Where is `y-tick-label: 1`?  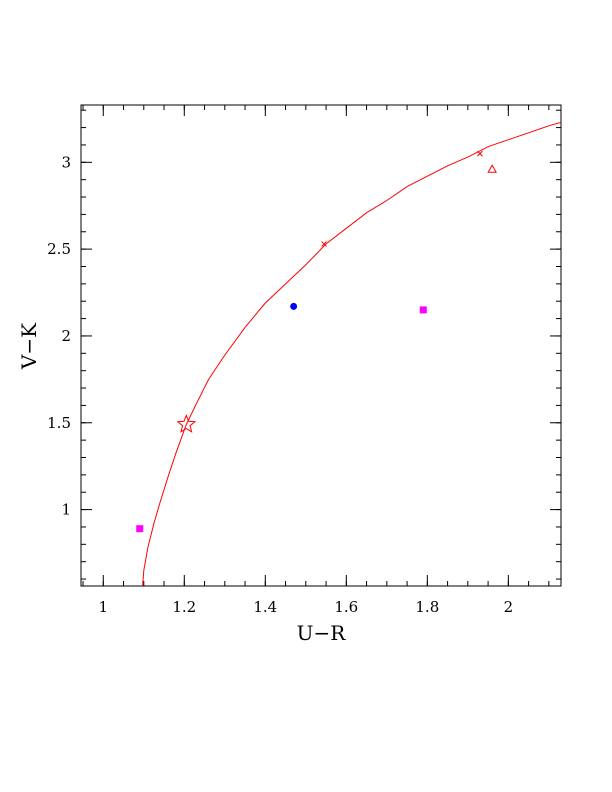
y-tick-label: 1 is located at coordinates (66, 510).